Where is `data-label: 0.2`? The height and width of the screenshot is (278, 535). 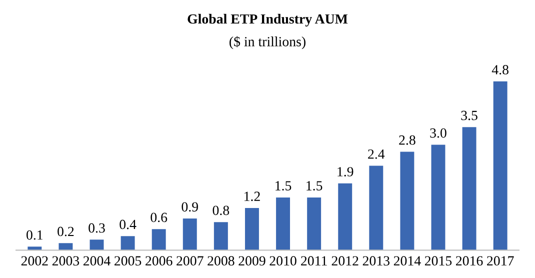 data-label: 0.2 is located at coordinates (66, 231).